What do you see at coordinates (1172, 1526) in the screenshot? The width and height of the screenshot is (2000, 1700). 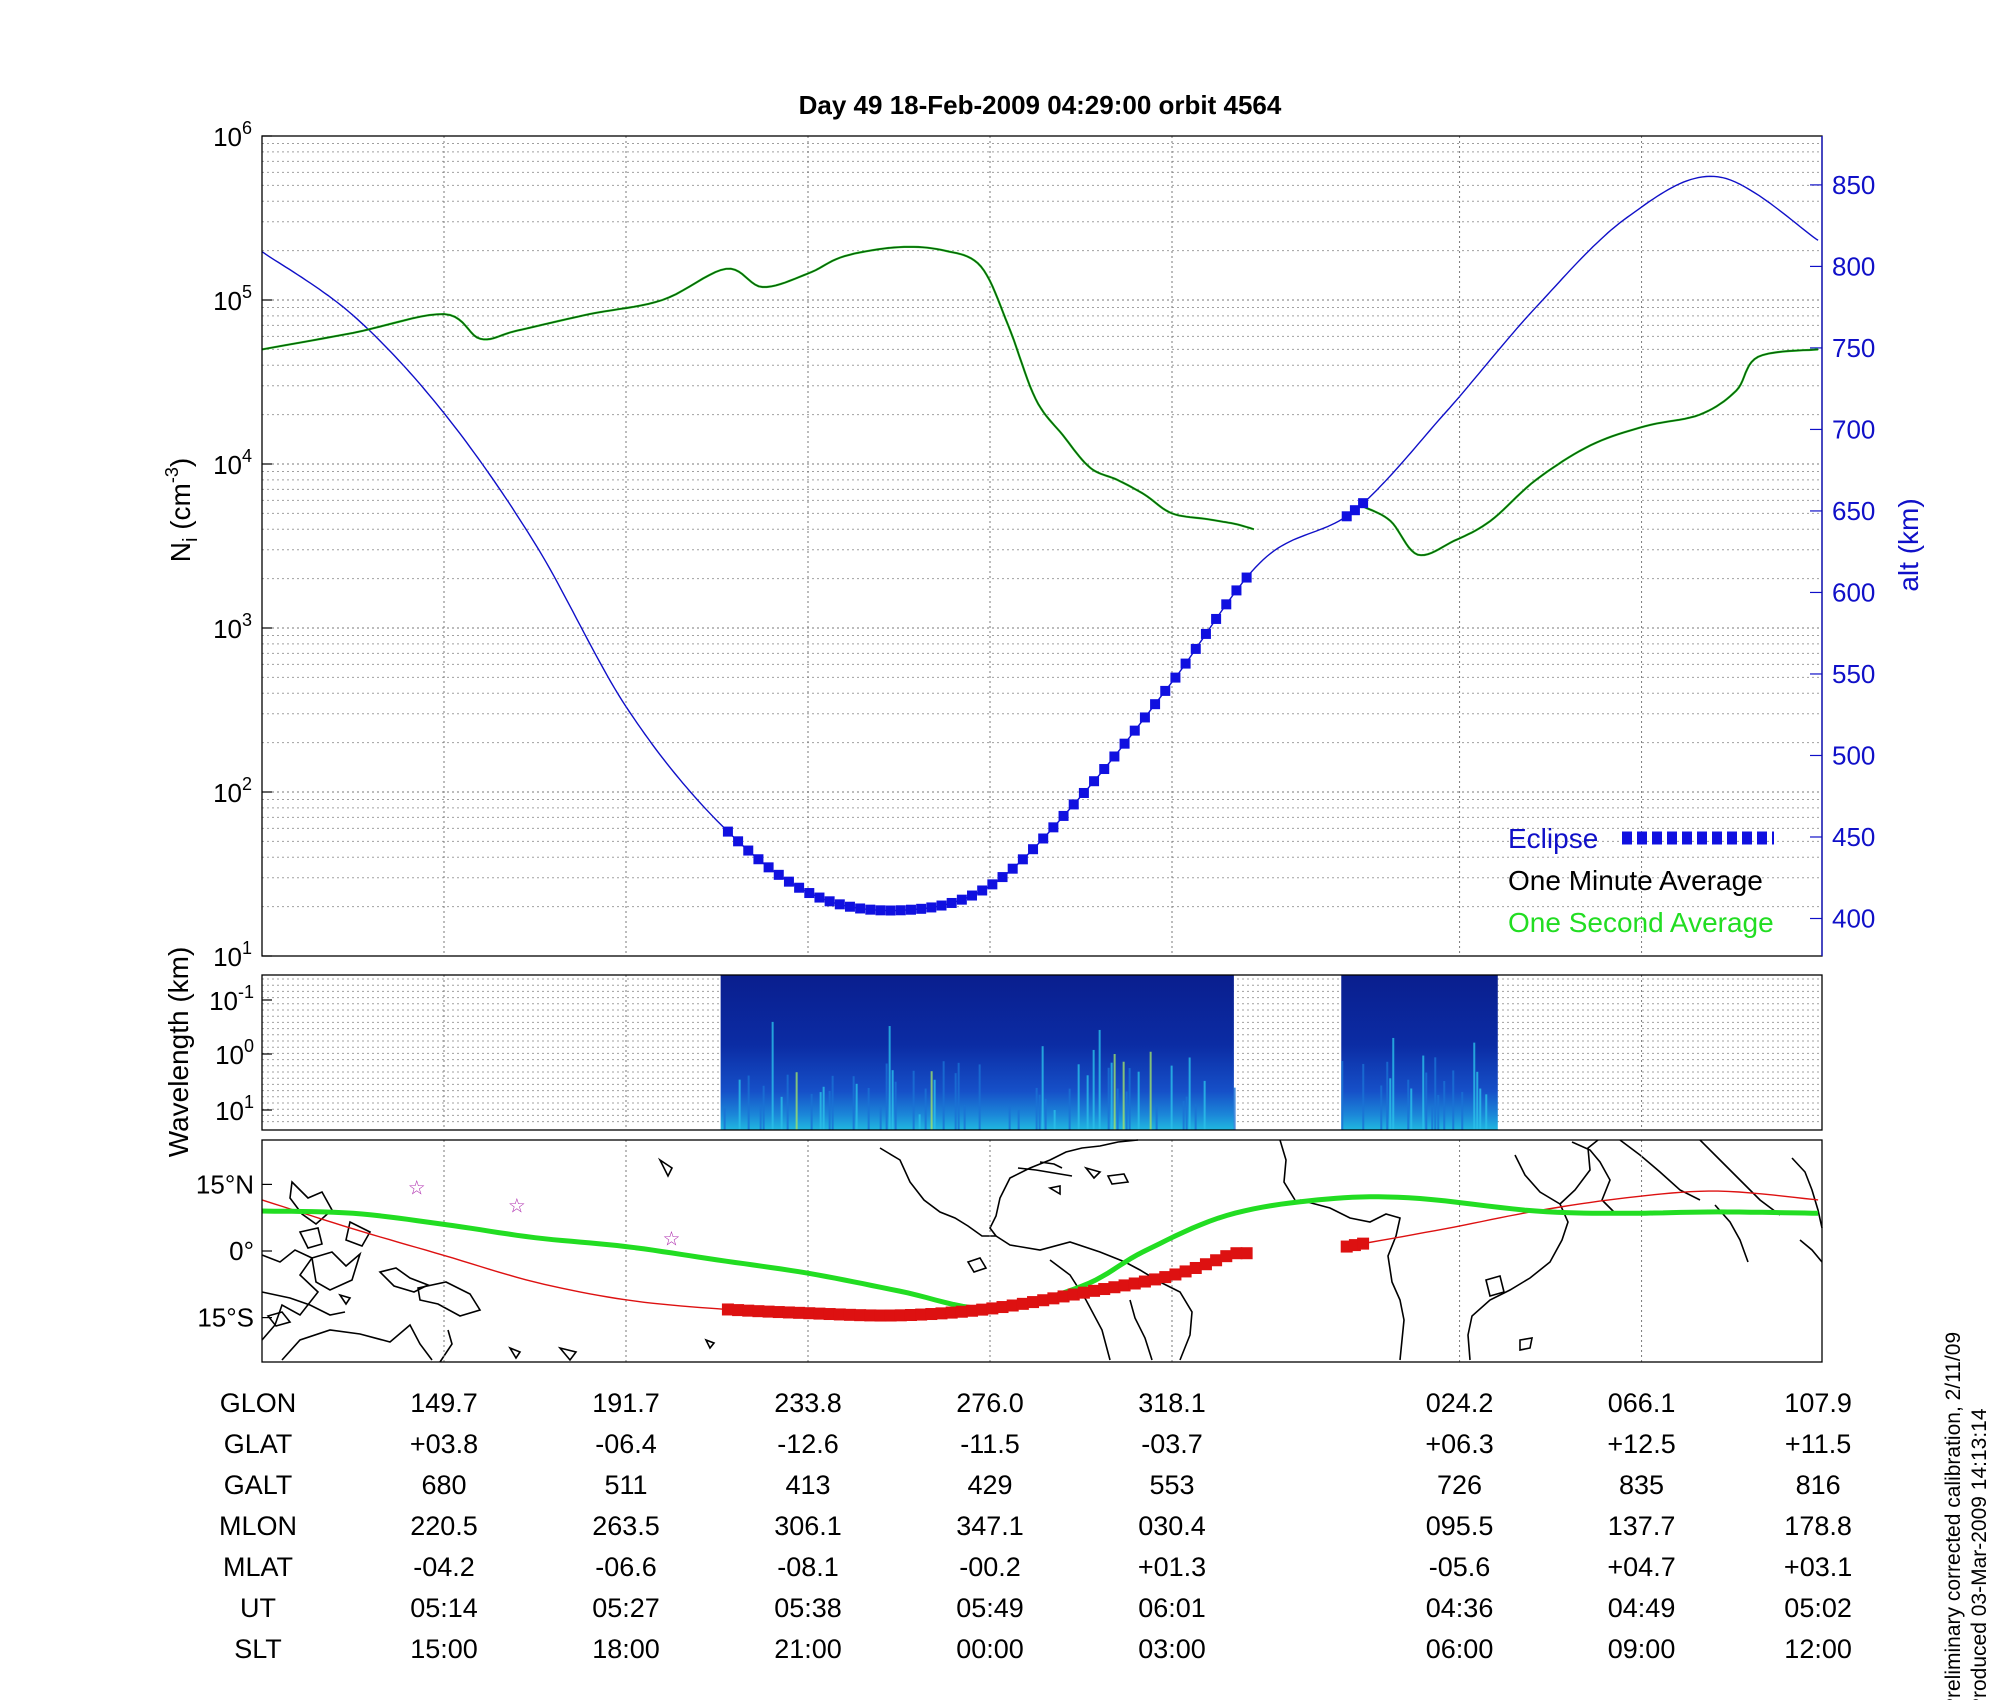 I see `table-cell: 030.4` at bounding box center [1172, 1526].